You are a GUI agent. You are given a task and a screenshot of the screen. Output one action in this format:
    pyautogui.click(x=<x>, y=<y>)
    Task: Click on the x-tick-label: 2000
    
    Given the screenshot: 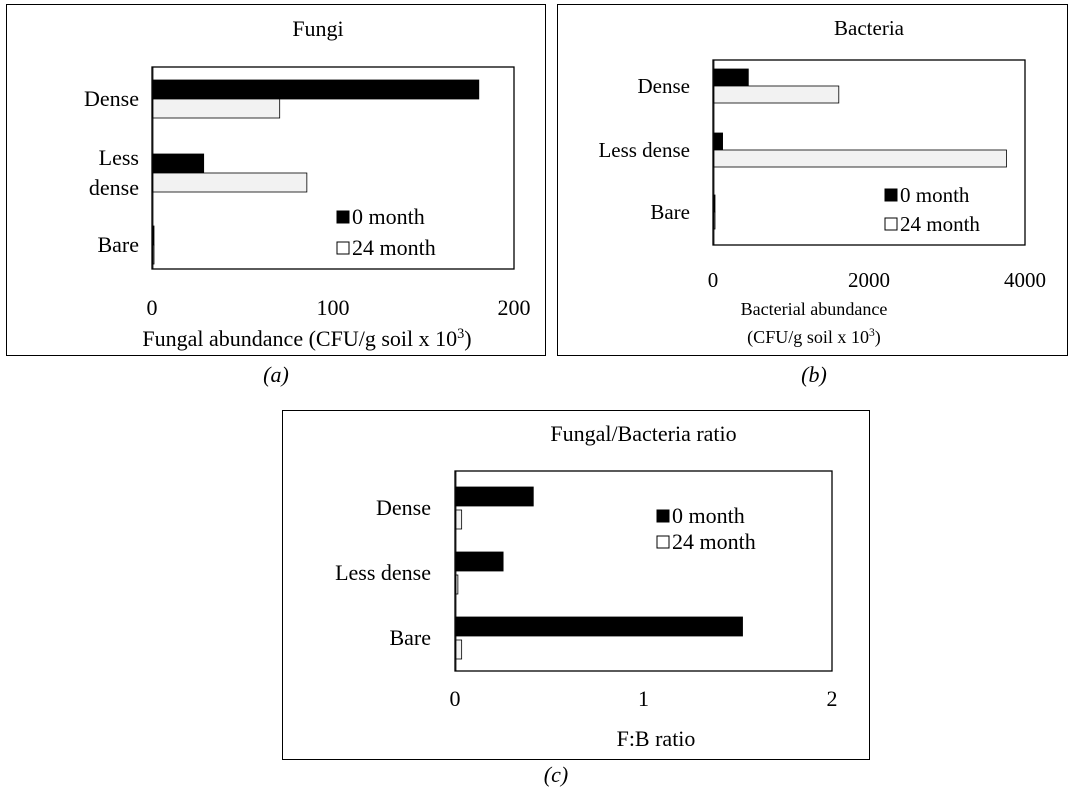 What is the action you would take?
    pyautogui.click(x=869, y=280)
    